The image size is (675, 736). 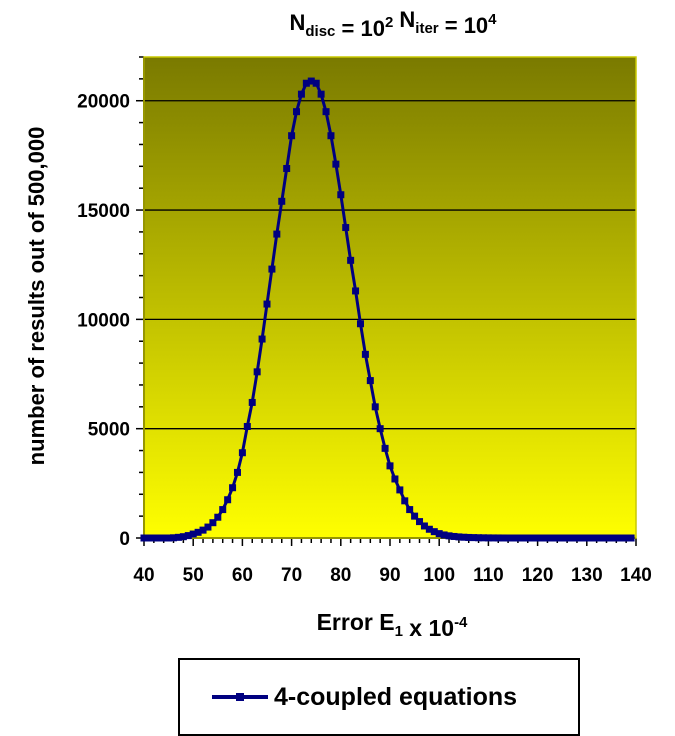 I want to click on x-tick-label: 40, so click(x=143, y=575).